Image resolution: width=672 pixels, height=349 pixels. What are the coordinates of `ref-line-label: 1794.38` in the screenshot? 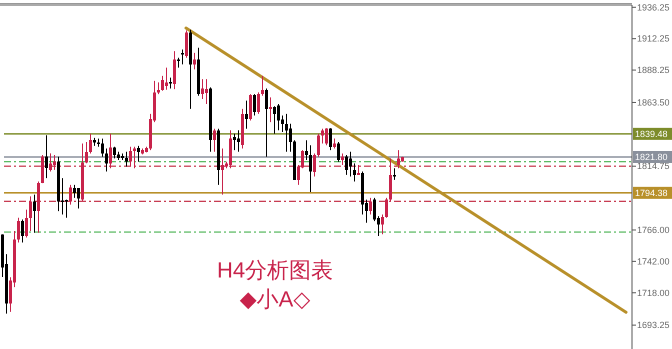 It's located at (651, 193).